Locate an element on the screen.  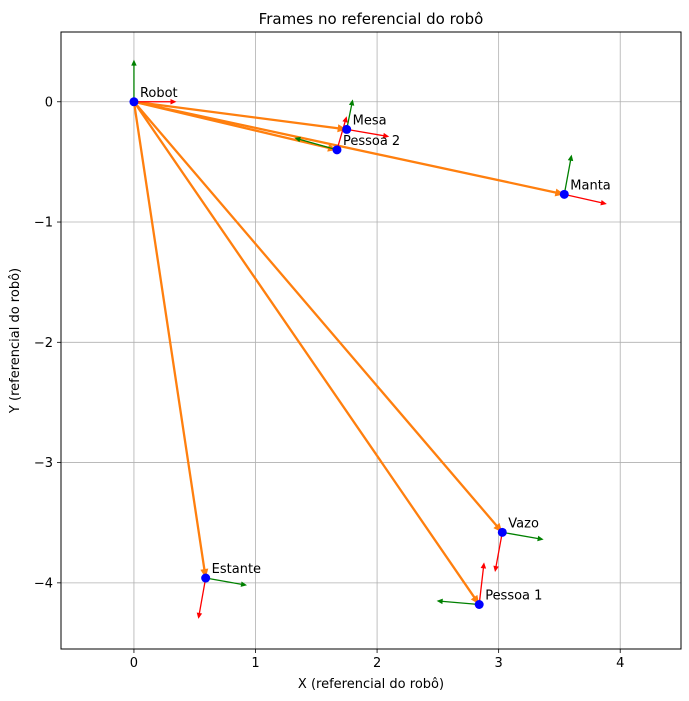
link-arrow-estante is located at coordinates (170, 339).